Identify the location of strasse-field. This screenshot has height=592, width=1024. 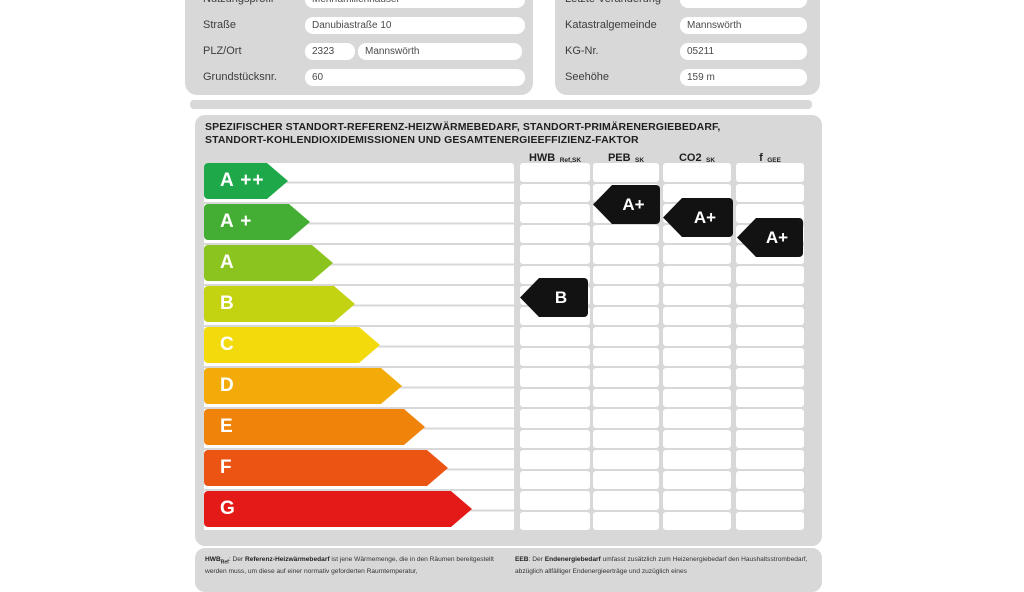
(415, 25).